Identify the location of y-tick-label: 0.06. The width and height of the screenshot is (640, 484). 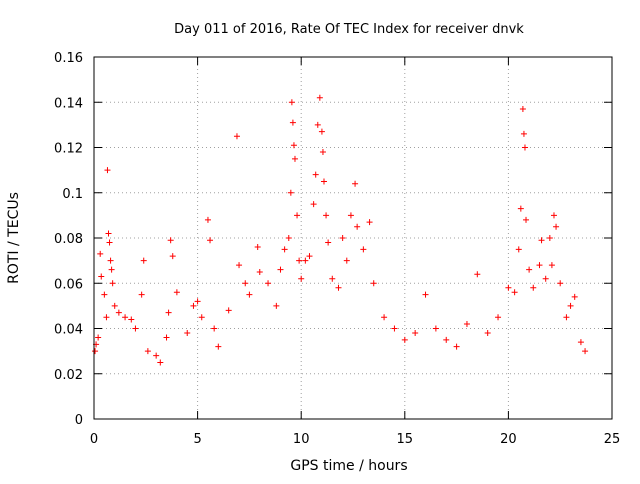
(68, 284).